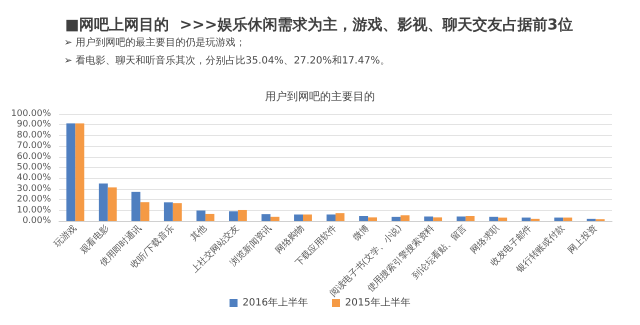 Image resolution: width=640 pixels, height=325 pixels. What do you see at coordinates (583, 239) in the screenshot?
I see `x-tick-label: 网上投资` at bounding box center [583, 239].